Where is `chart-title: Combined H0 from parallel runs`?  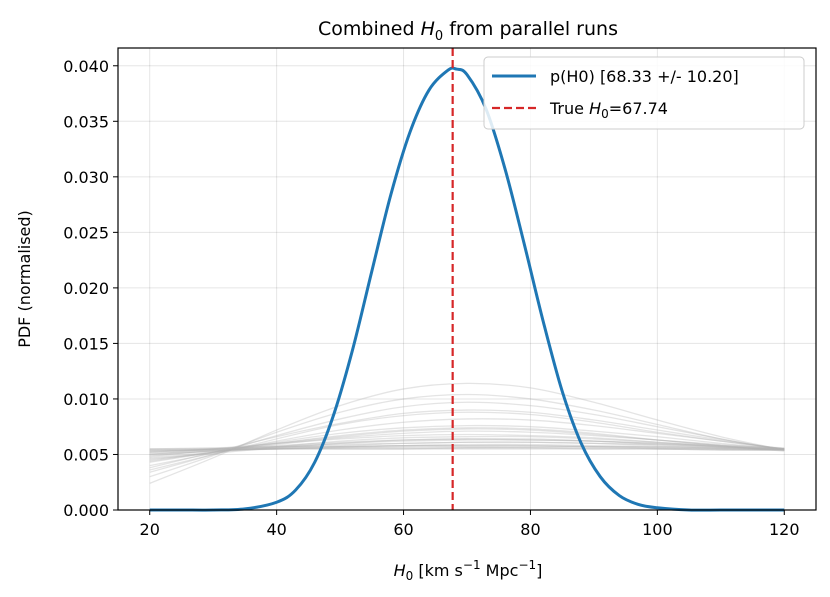
chart-title: Combined H0 from parallel runs is located at coordinates (468, 31).